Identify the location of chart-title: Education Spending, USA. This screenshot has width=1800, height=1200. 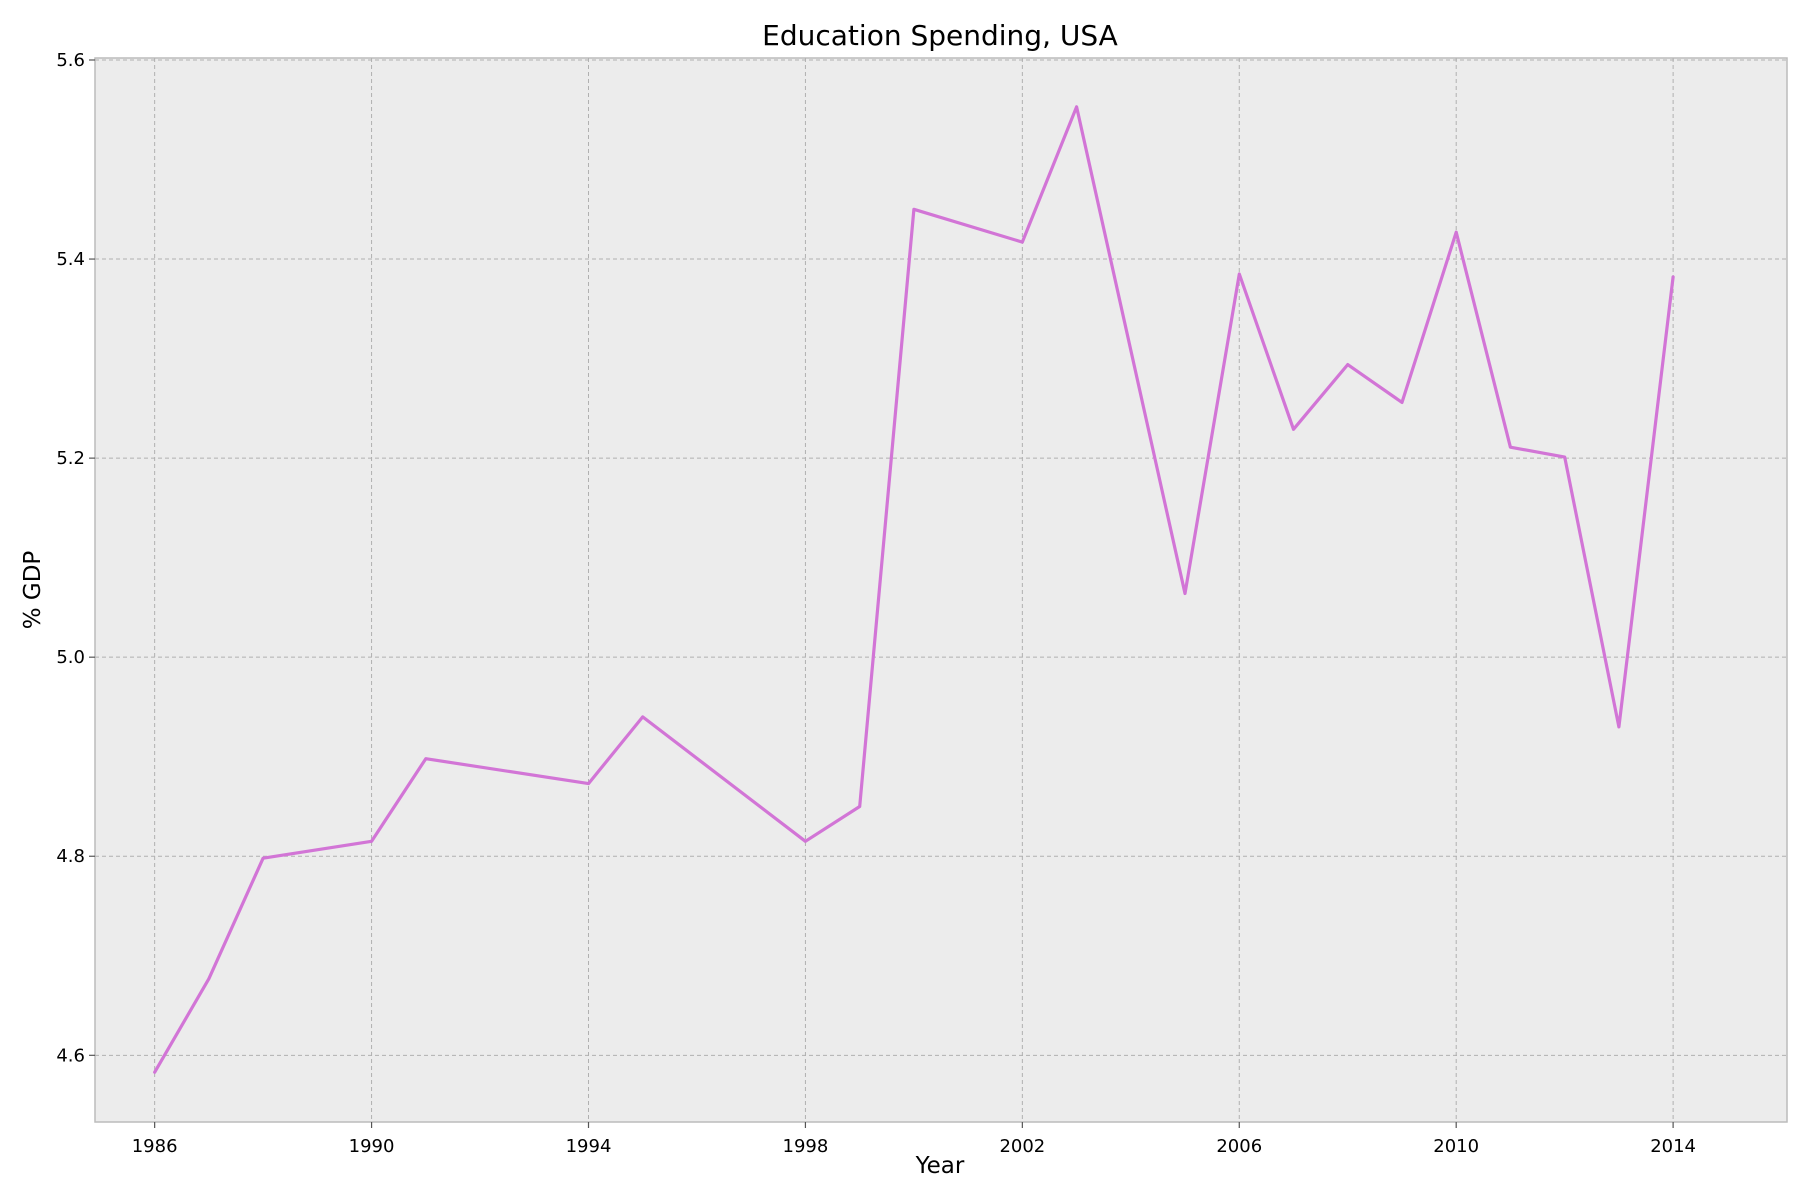
(940, 35).